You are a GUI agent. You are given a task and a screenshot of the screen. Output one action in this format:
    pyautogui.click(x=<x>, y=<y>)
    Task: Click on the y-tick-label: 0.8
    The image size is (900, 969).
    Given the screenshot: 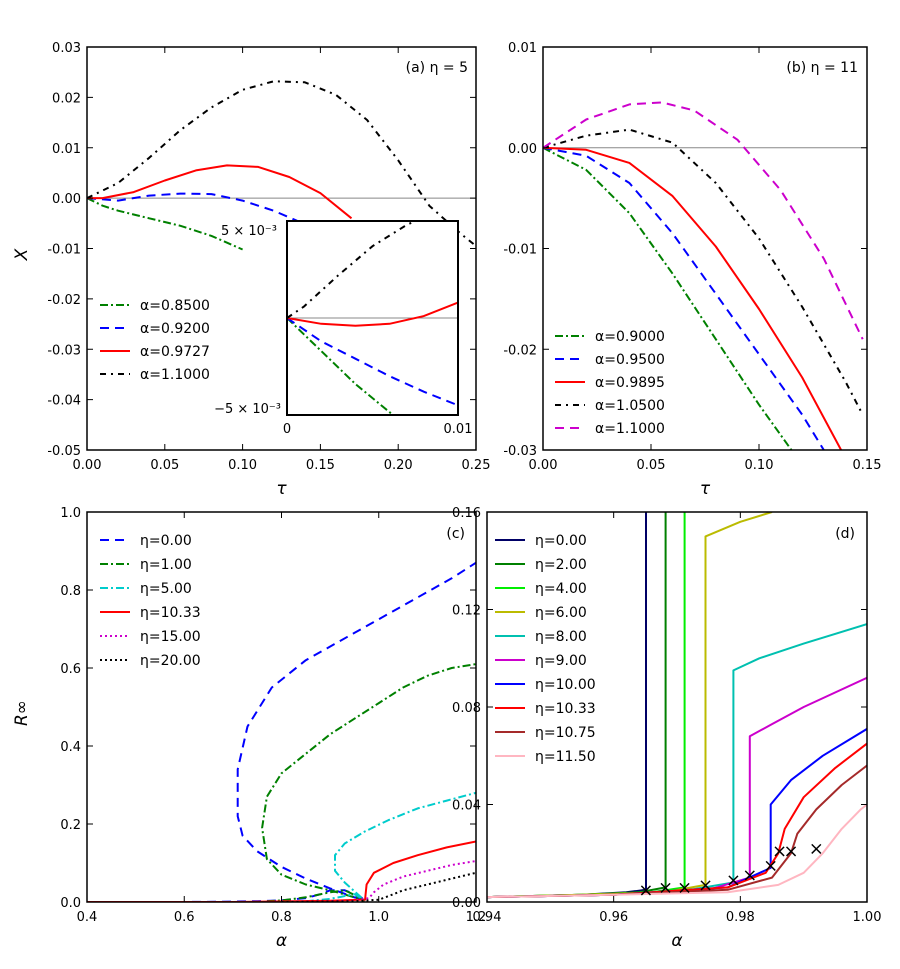 What is the action you would take?
    pyautogui.click(x=70, y=591)
    